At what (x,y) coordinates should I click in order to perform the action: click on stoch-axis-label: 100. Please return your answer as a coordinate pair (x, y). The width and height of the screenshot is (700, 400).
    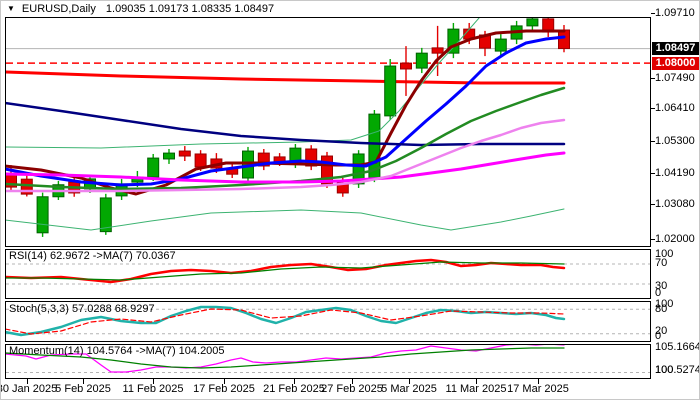
    Looking at the image, I should click on (664, 304).